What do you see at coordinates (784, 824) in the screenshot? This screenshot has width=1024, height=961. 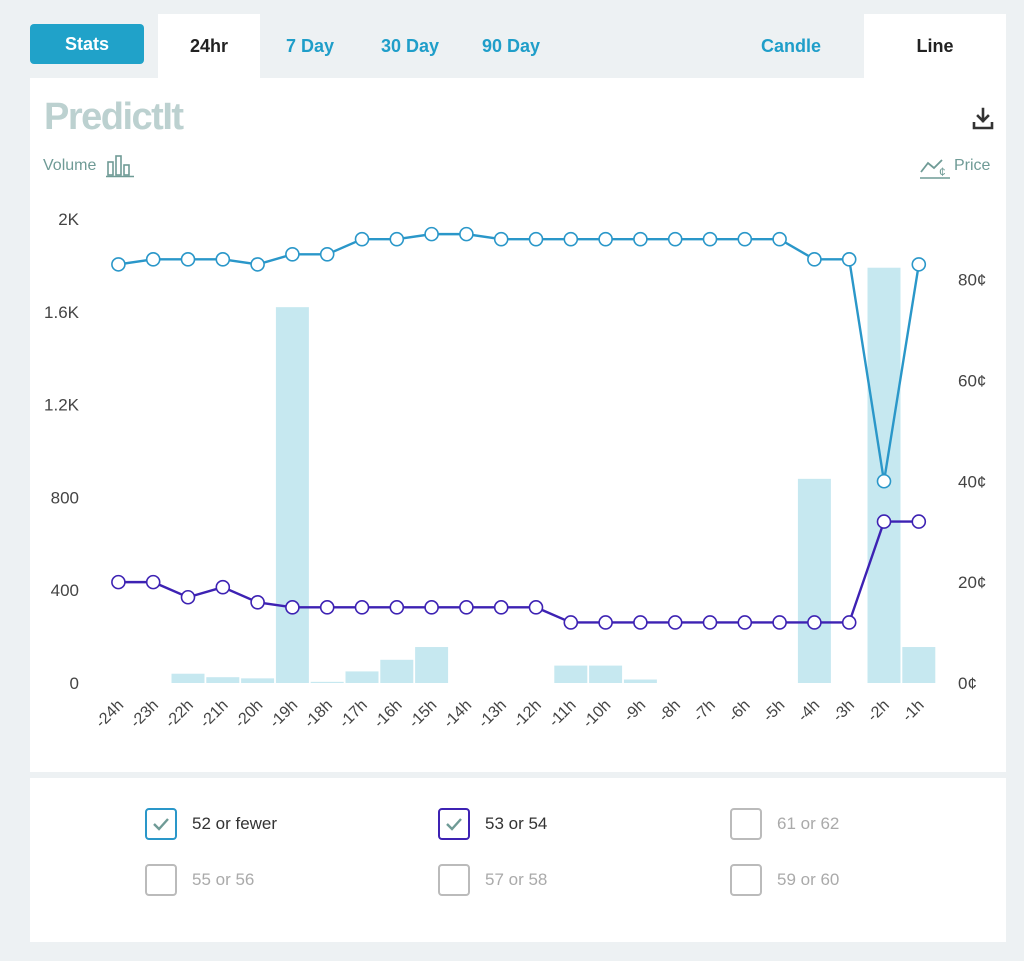 I see `legend-checkbox: 61 or 62` at bounding box center [784, 824].